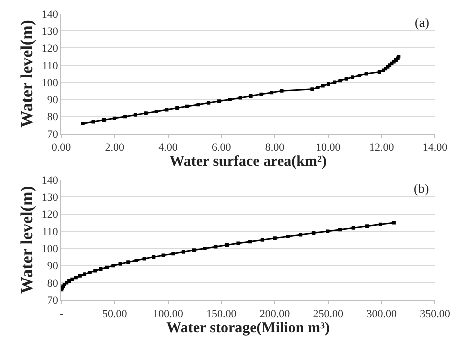 The image size is (466, 349). I want to click on x-tick-label: 150.00, so click(222, 314).